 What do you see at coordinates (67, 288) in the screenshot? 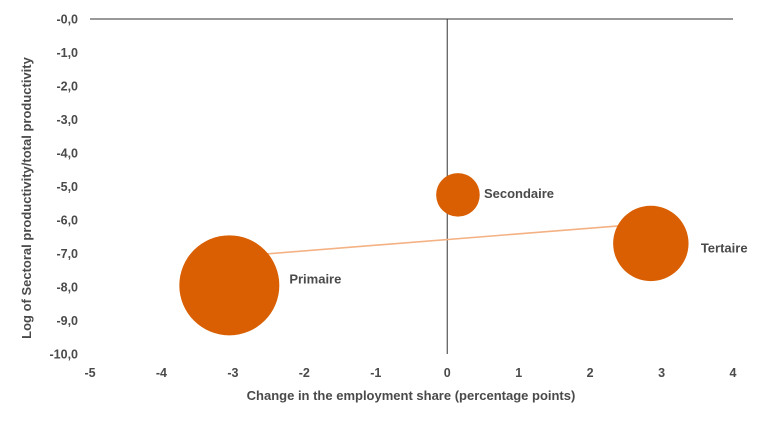
I see `y-tick-label: -8,0` at bounding box center [67, 288].